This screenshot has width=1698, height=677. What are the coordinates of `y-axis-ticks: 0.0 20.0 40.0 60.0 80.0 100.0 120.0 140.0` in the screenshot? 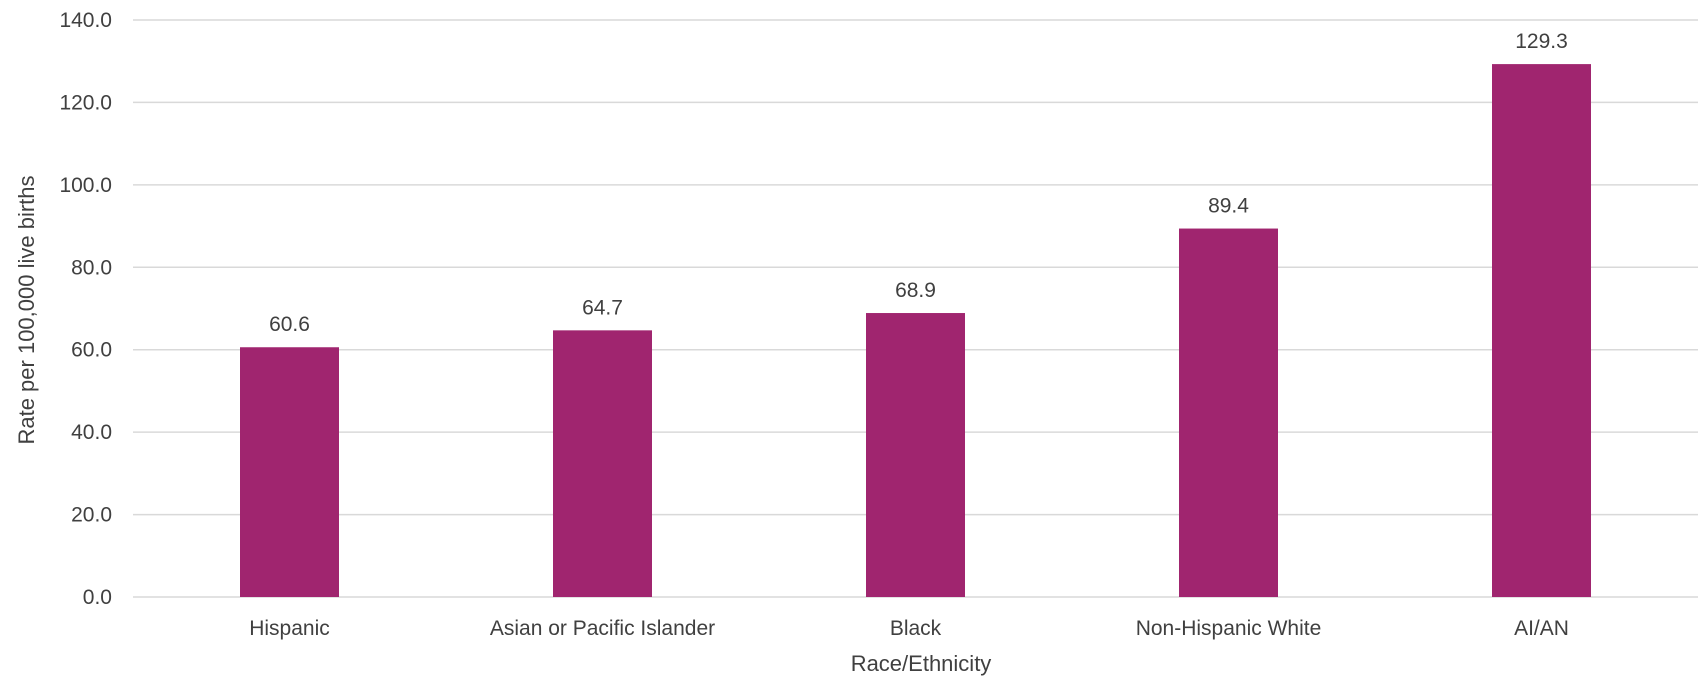 It's located at (85, 309).